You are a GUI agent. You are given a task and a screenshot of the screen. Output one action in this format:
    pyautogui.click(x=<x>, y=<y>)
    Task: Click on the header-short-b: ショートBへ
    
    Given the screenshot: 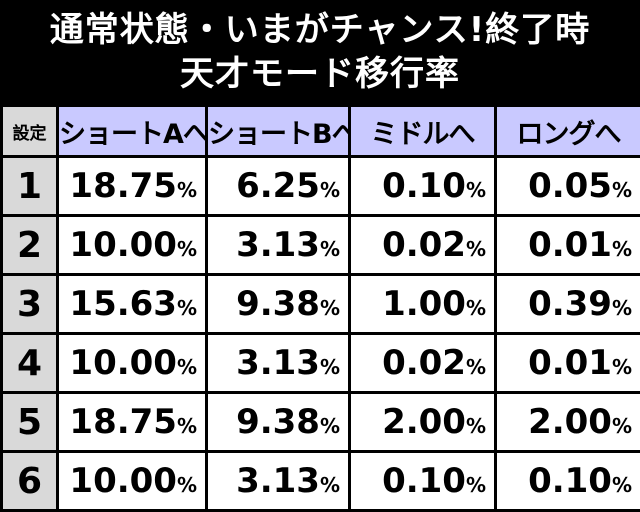 What is the action you would take?
    pyautogui.click(x=278, y=131)
    